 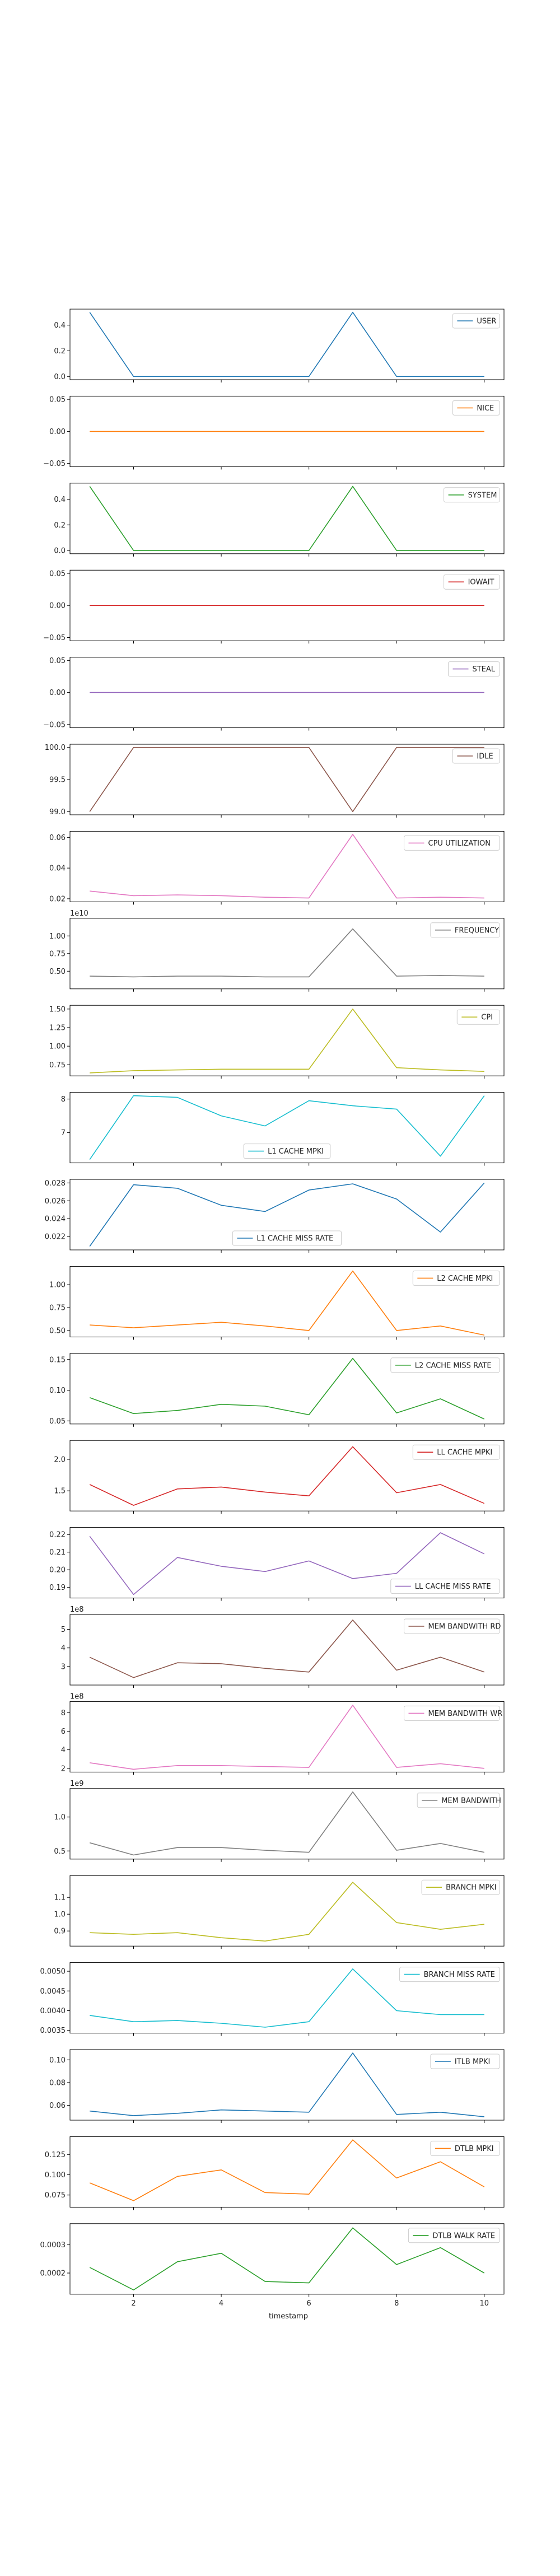 I want to click on legend-branch-miss-rate: BRANCH MISS RATE, so click(x=450, y=1975).